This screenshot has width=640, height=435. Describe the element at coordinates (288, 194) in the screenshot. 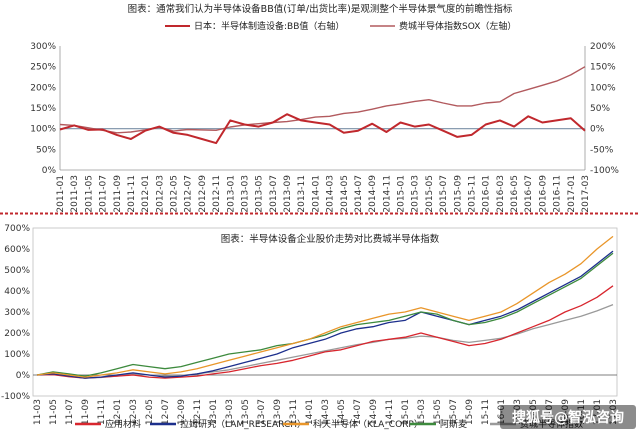

I see `chart-1-x-tick-label: 2013-09` at that location.